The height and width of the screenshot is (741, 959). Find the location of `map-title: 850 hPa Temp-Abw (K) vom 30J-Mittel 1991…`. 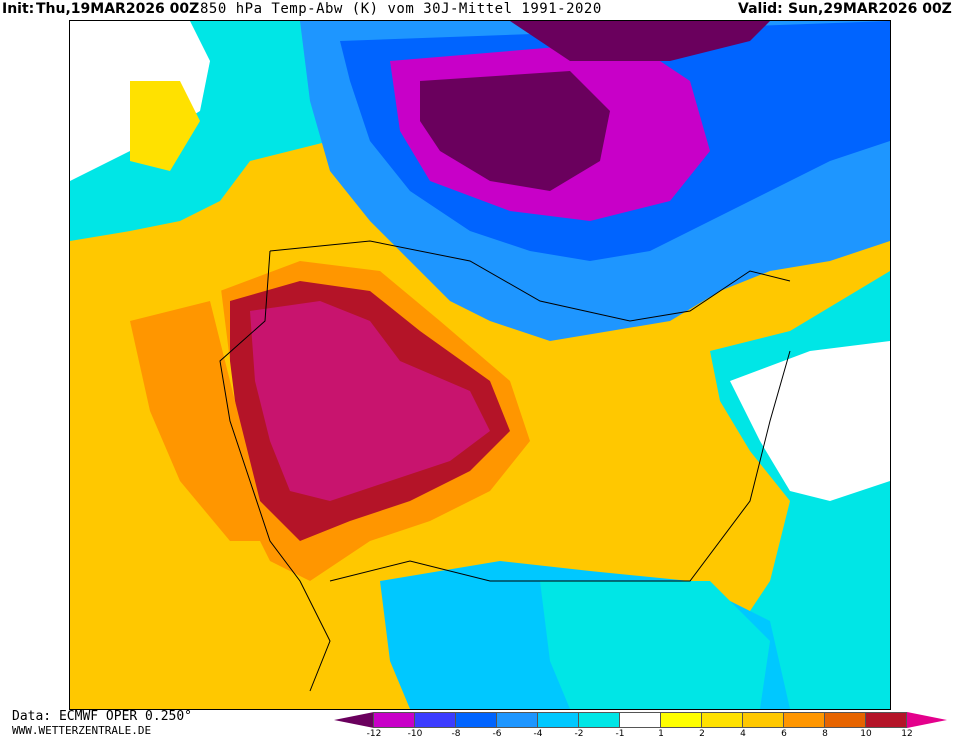

map-title: 850 hPa Temp-Abw (K) vom 30J-Mittel 1991… is located at coordinates (401, 9).